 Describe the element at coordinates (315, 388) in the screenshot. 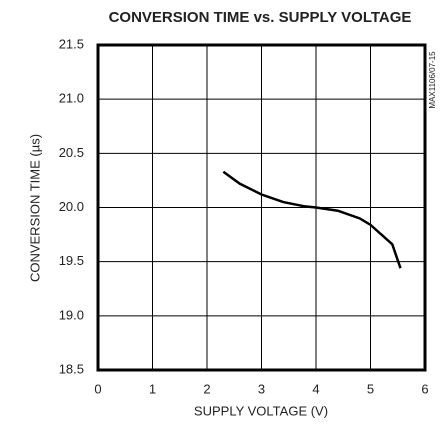

I see `x-tick-label: 4` at that location.